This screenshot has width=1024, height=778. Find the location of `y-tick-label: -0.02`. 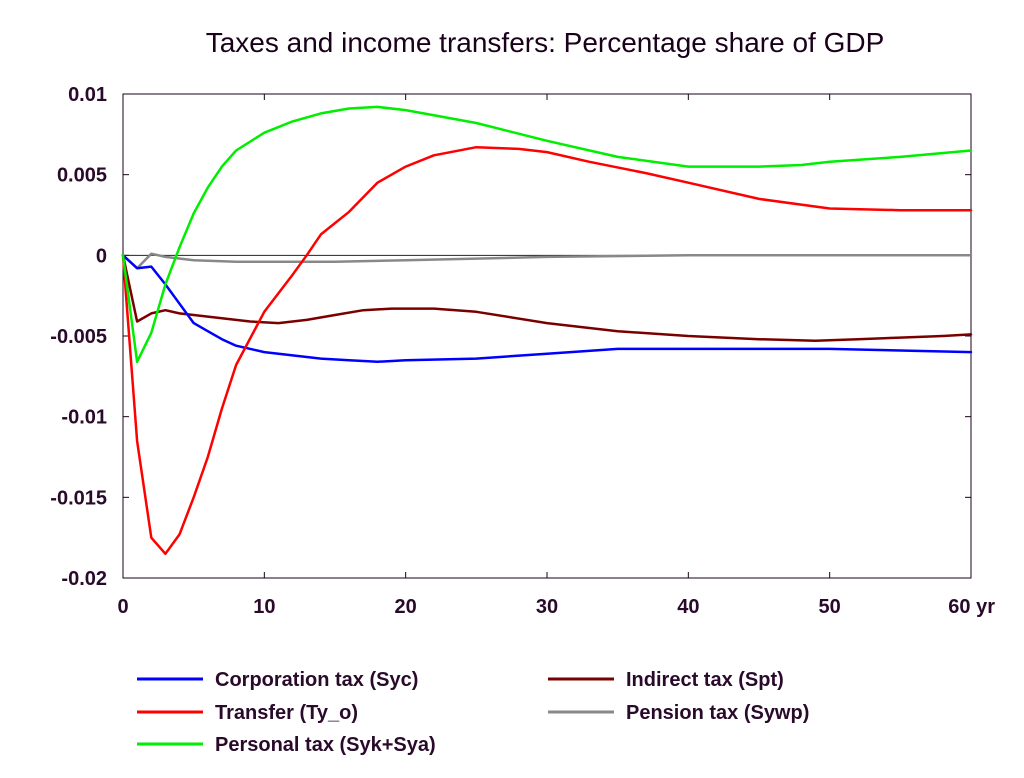

y-tick-label: -0.02 is located at coordinates (84, 579).